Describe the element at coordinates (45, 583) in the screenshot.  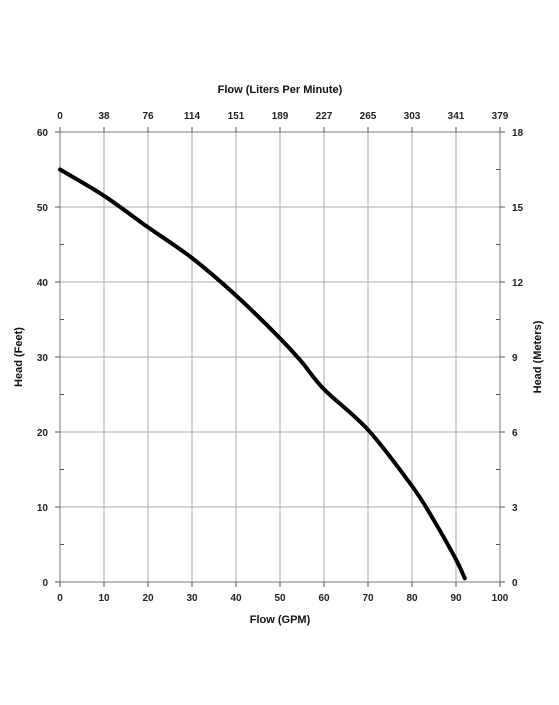
I see `y-tick-label: 0` at that location.